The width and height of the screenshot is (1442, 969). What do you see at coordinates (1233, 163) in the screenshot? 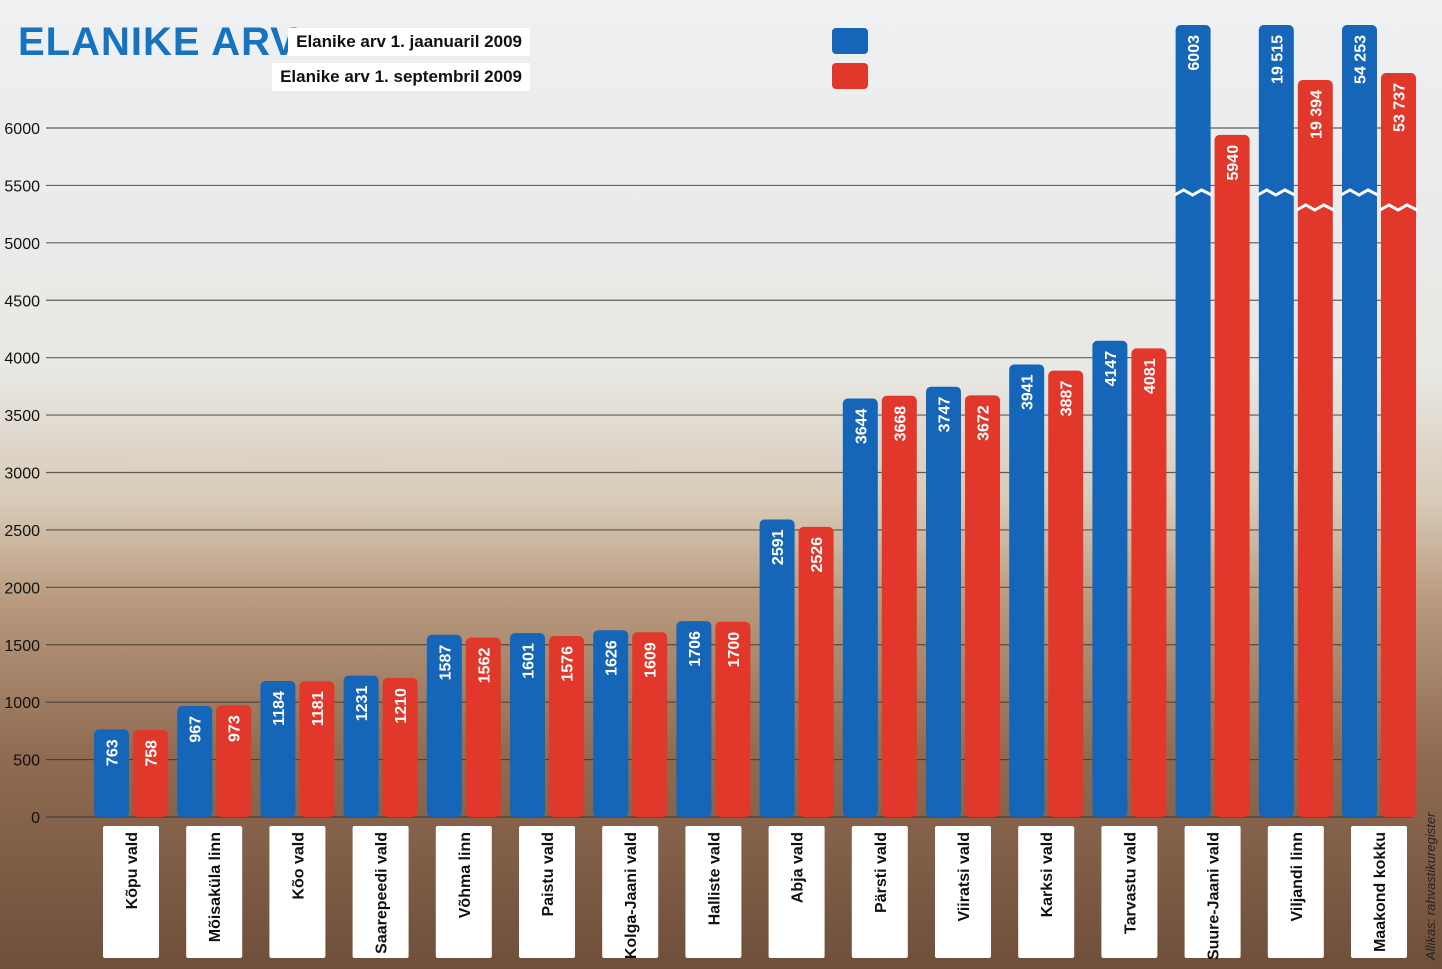
I see `bar-value-label: 5940` at bounding box center [1233, 163].